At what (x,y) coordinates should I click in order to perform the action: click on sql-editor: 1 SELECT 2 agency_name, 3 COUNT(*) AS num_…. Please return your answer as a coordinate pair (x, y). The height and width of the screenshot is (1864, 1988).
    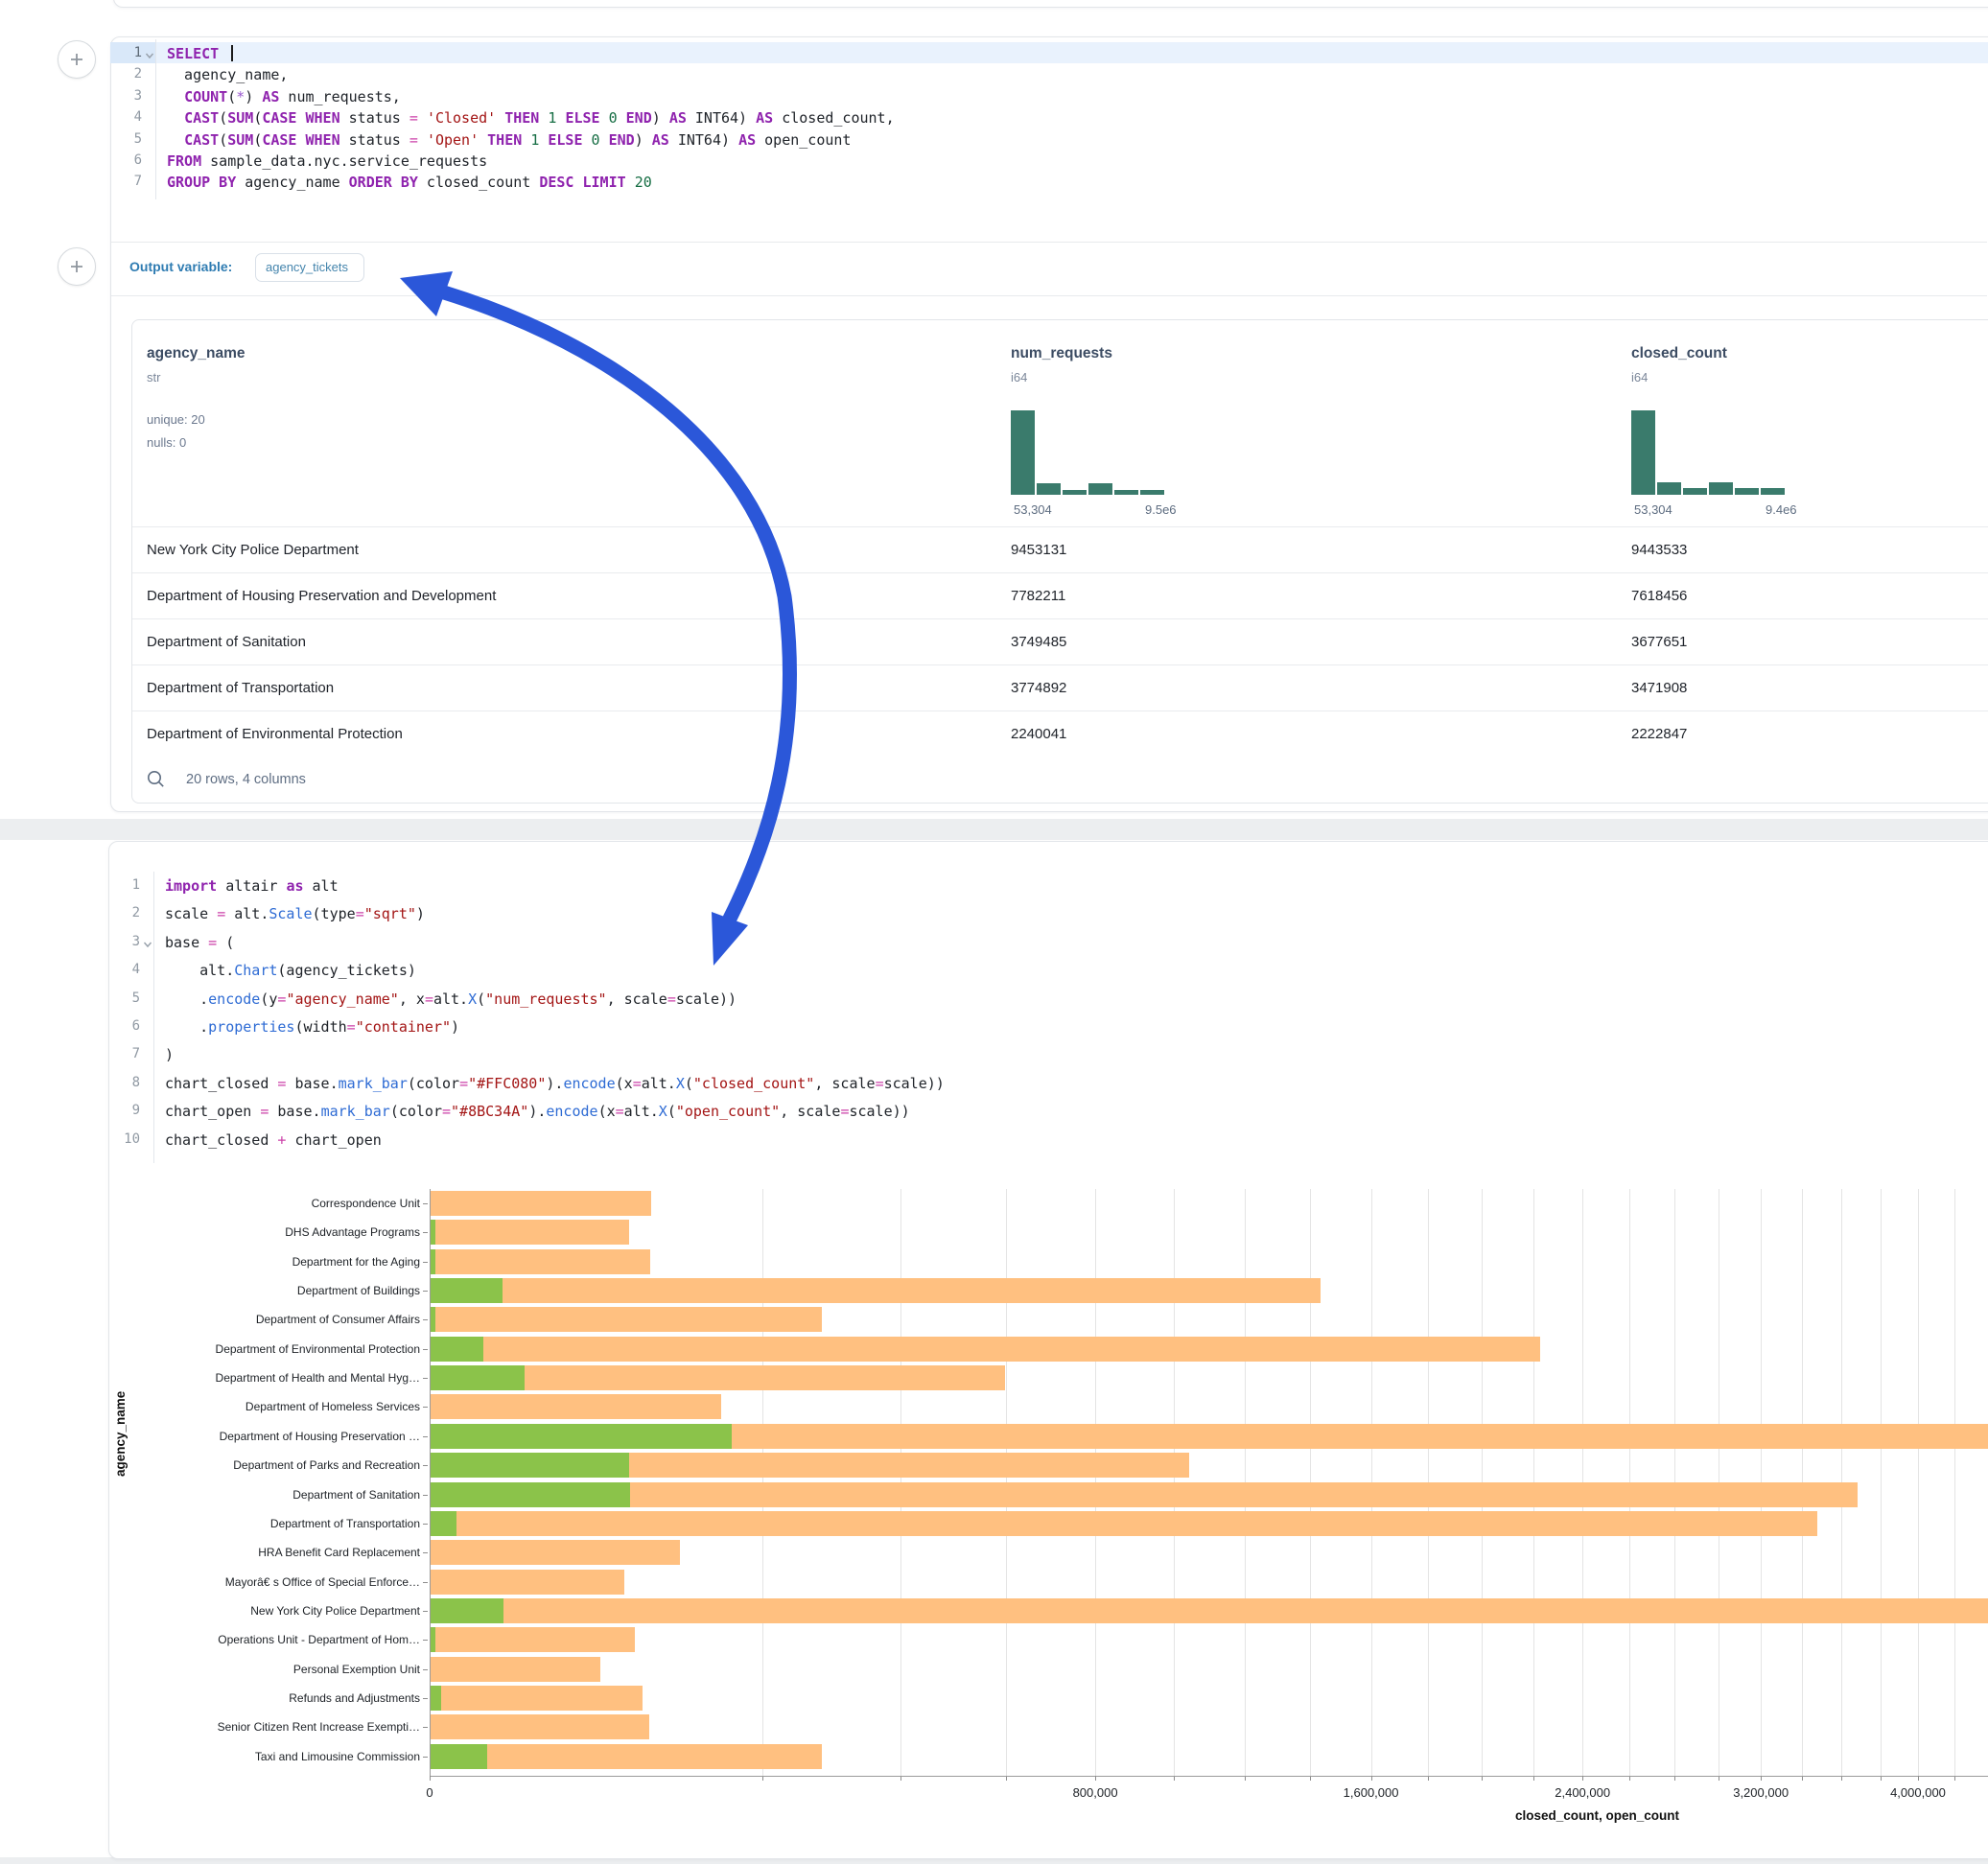
    Looking at the image, I should click on (1049, 139).